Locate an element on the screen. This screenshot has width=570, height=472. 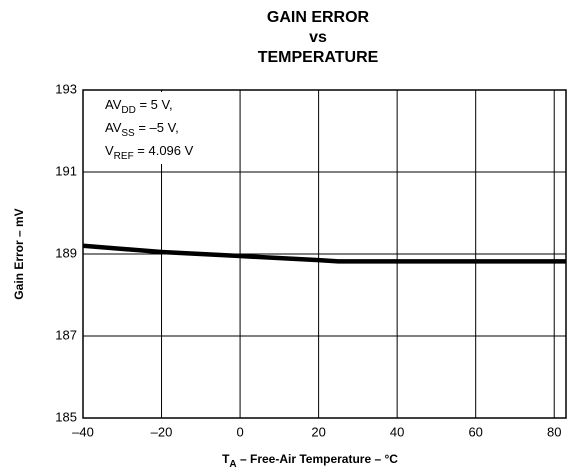
x-tick-label: –20 is located at coordinates (162, 431).